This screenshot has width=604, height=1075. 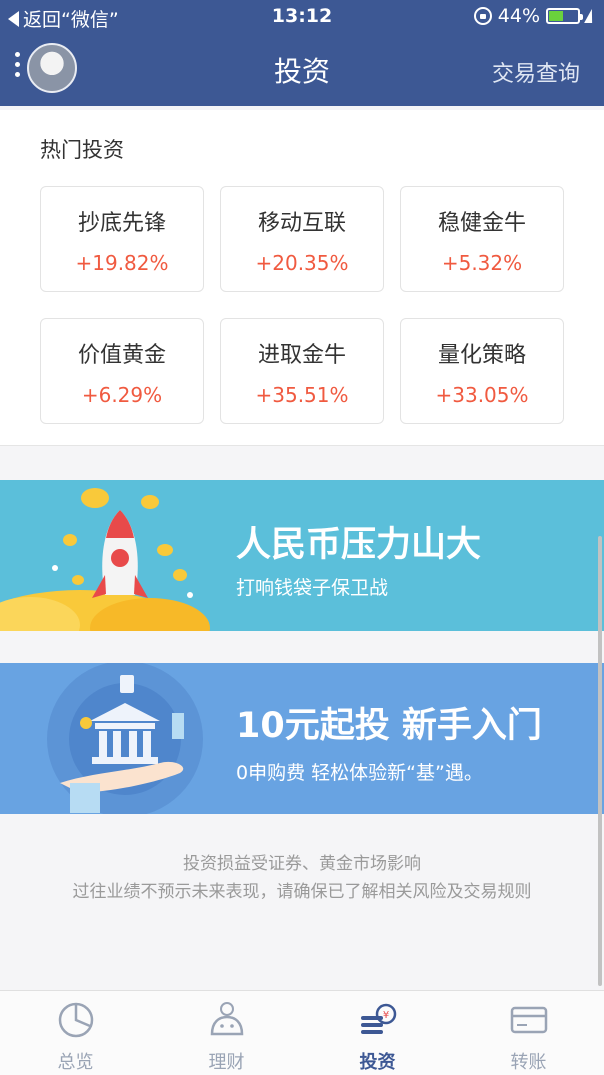 I want to click on tab-label: 投资, so click(x=377, y=1062).